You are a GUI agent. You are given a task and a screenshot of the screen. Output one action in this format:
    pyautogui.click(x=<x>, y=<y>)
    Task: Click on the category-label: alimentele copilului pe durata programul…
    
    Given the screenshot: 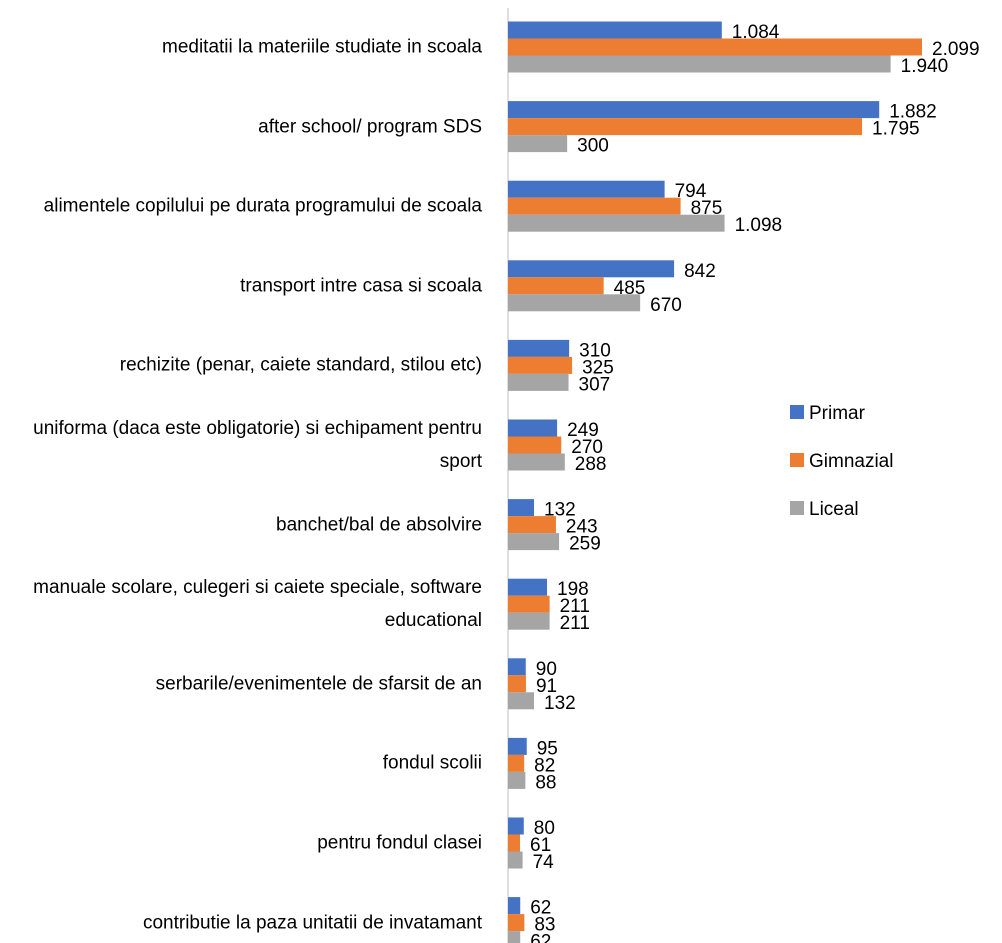 What is the action you would take?
    pyautogui.click(x=262, y=206)
    